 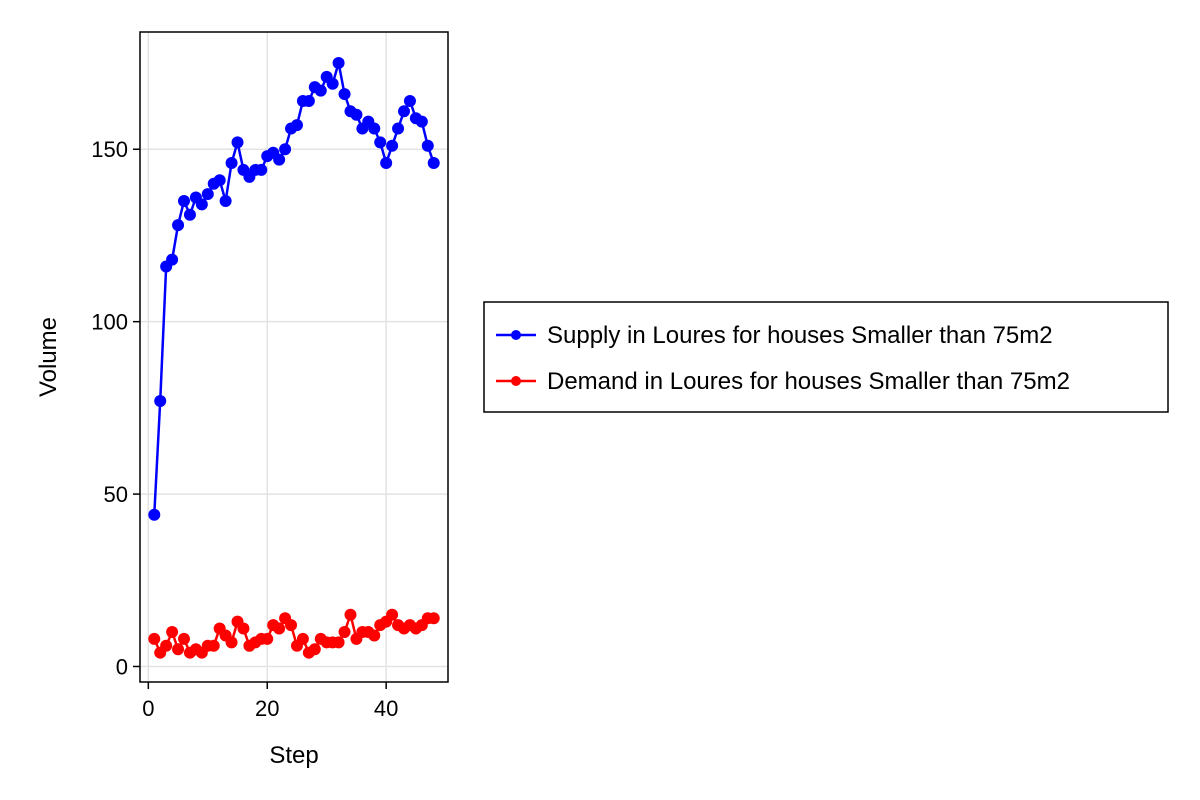 What do you see at coordinates (386, 708) in the screenshot?
I see `x-tick-label: 40` at bounding box center [386, 708].